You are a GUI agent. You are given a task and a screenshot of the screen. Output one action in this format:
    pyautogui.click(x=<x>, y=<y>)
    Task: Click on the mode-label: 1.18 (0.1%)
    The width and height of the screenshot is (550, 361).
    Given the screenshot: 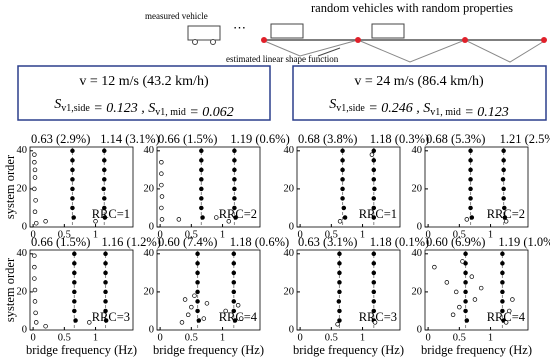 What is the action you would take?
    pyautogui.click(x=399, y=242)
    